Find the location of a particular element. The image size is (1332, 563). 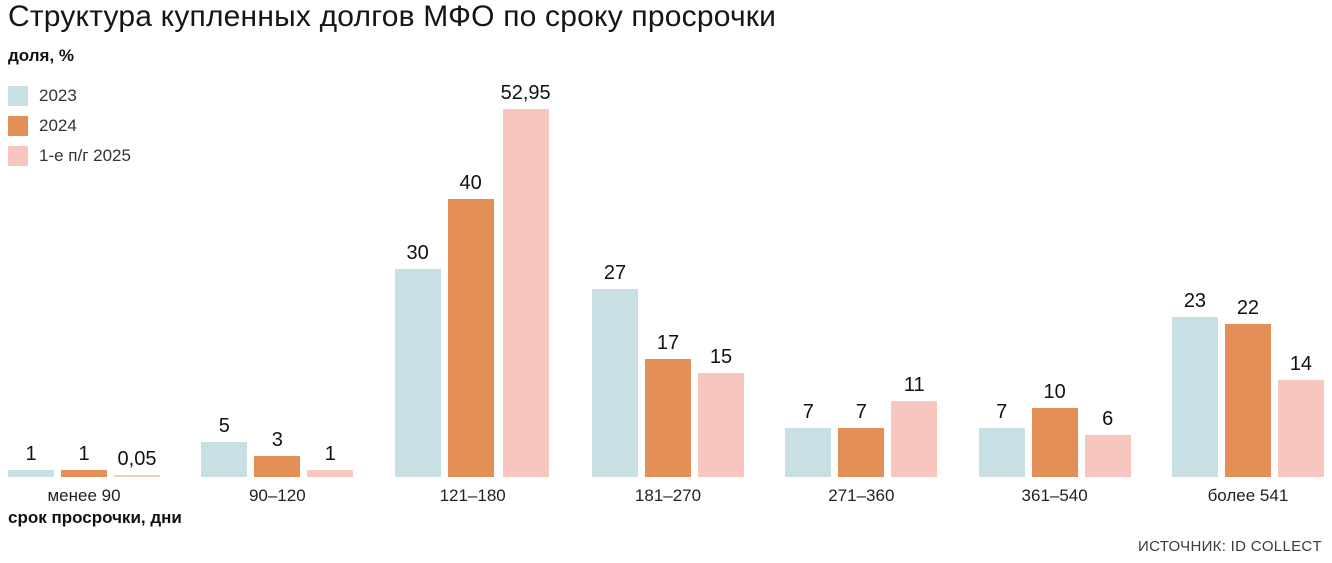

bar-column: 3 is located at coordinates (277, 453).